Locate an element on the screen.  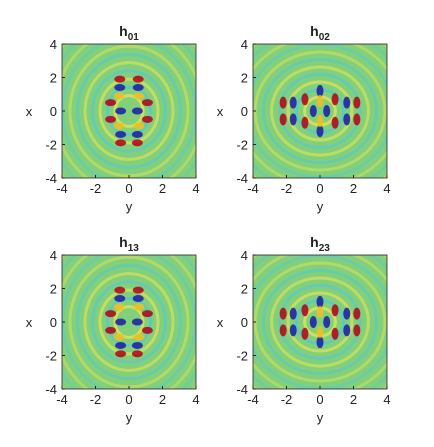
x-tick-label: 2 is located at coordinates (162, 399).